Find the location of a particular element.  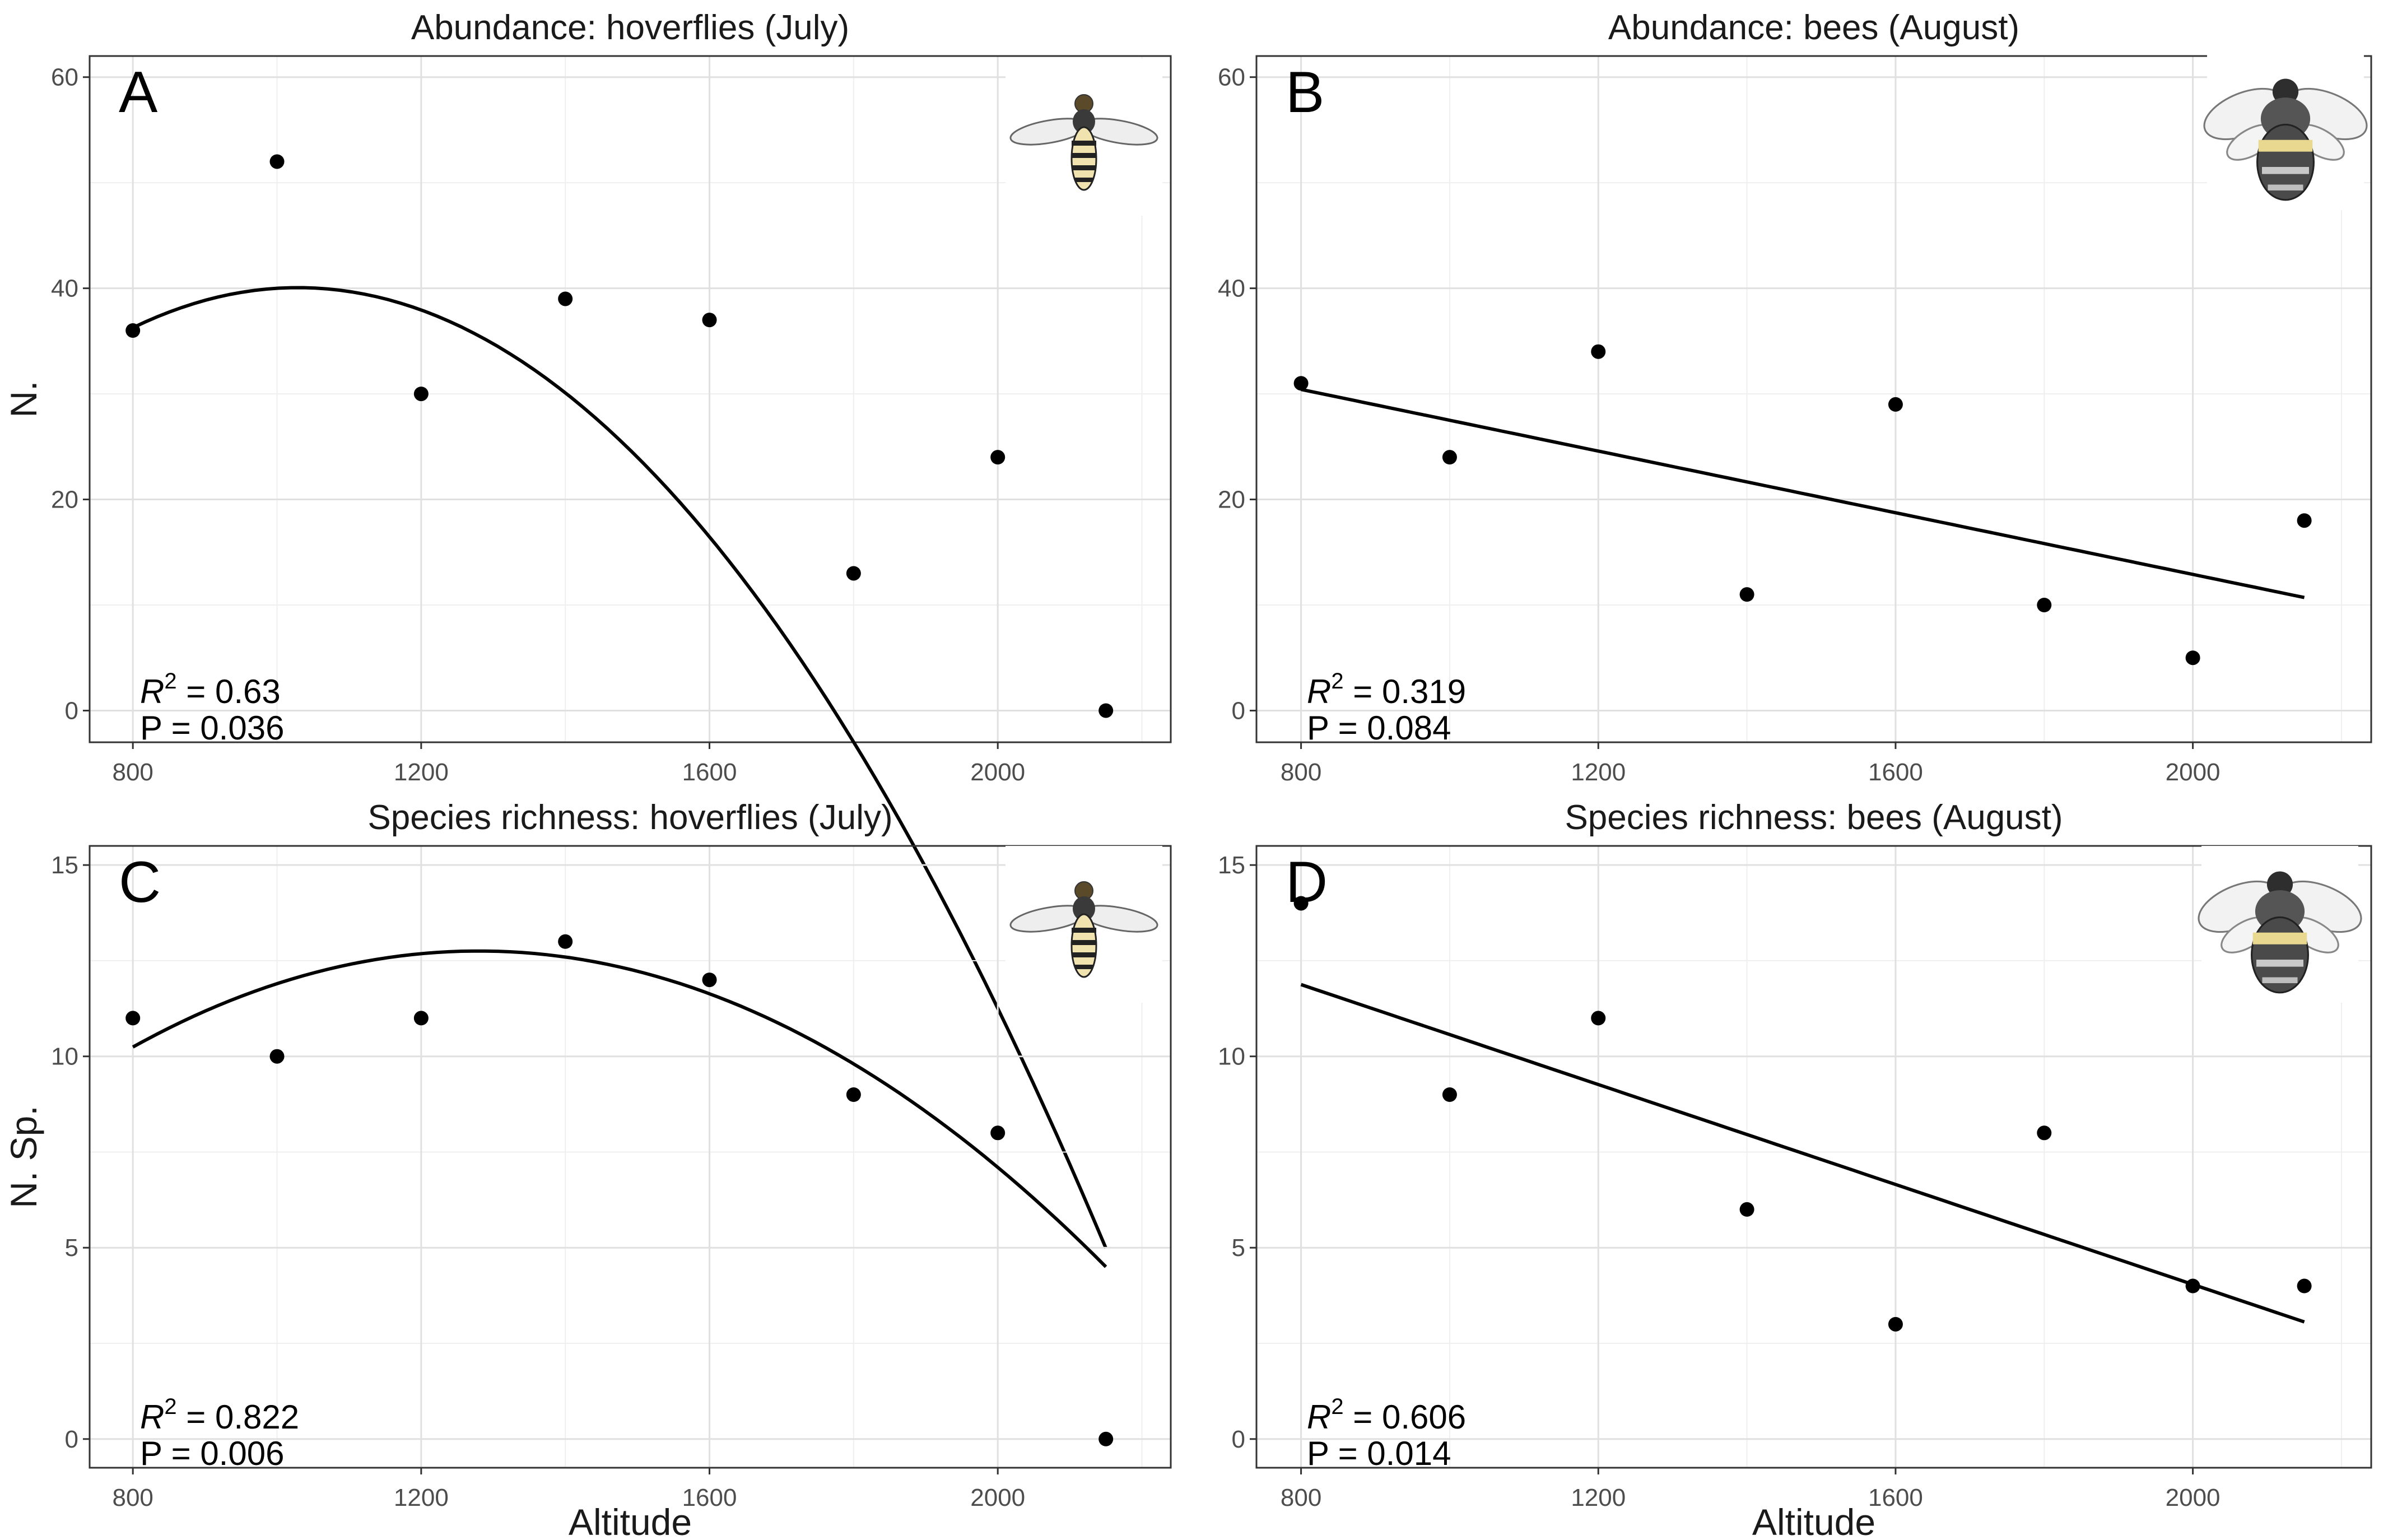

panel-d-y-ticks: 0 5 10 15 is located at coordinates (1237, 1152).